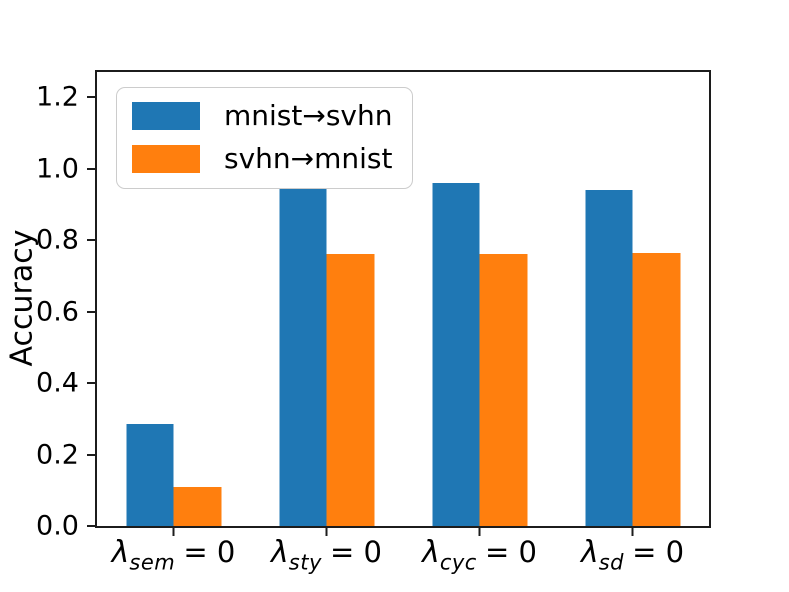 This screenshot has height=592, width=789. I want to click on legend-swatch-svhn-to-mnist, so click(166, 159).